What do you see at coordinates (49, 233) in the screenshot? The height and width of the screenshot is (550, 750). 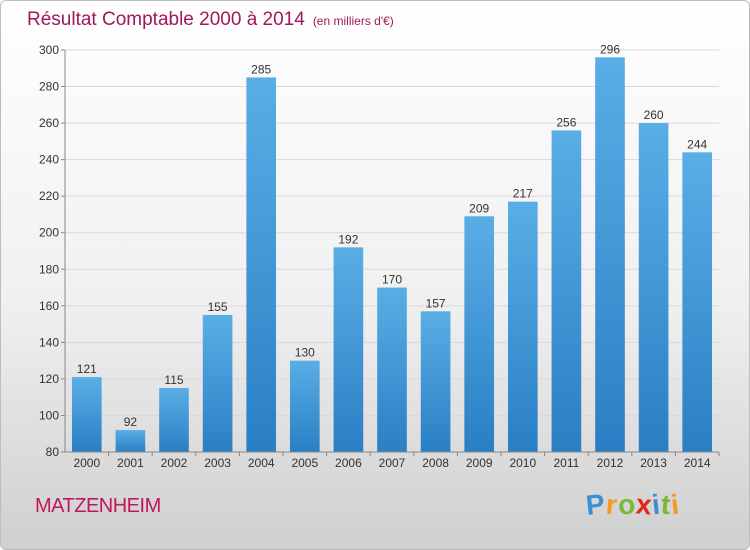 I see `y-tick-label: 200` at bounding box center [49, 233].